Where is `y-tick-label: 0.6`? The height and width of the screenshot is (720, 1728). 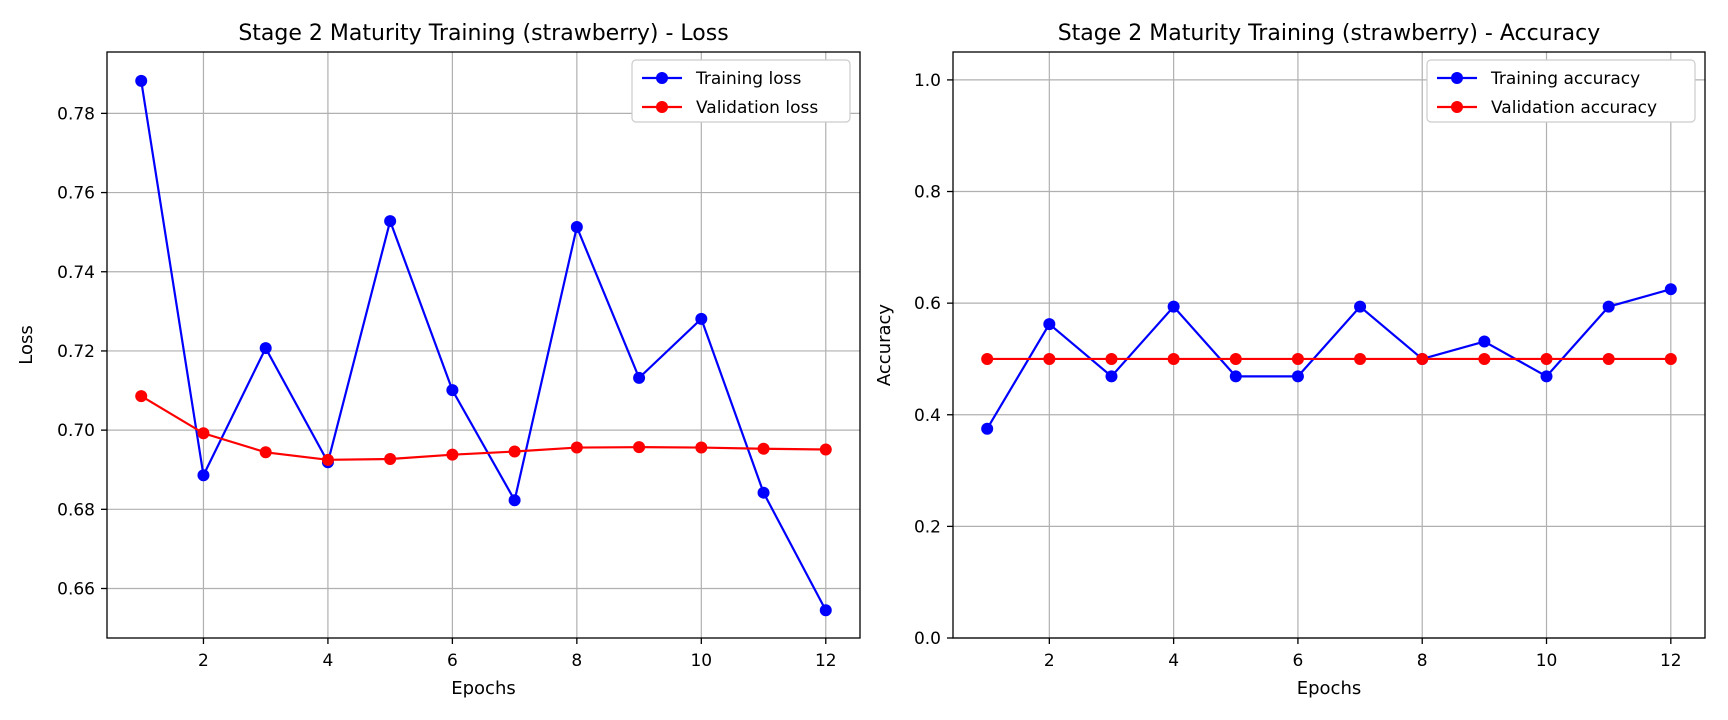 y-tick-label: 0.6 is located at coordinates (927, 304).